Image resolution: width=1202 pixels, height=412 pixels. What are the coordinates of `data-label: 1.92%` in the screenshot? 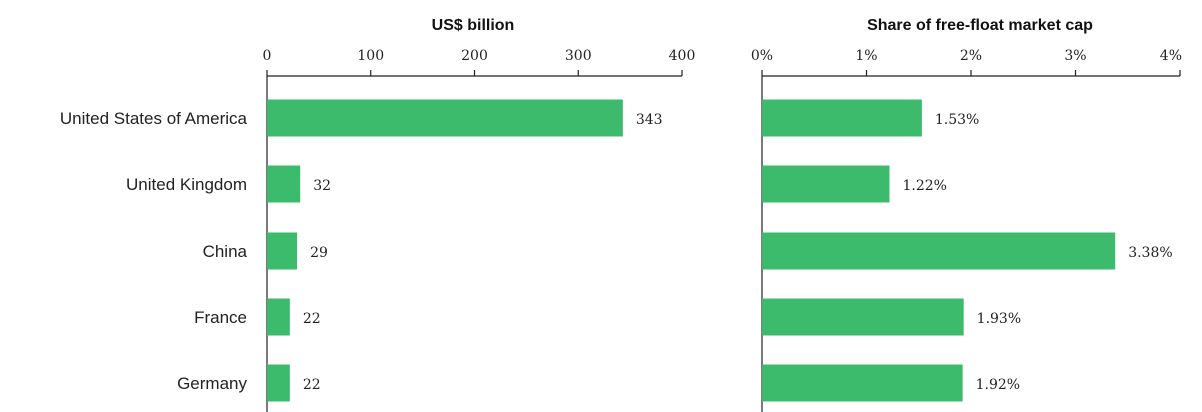 It's located at (998, 385).